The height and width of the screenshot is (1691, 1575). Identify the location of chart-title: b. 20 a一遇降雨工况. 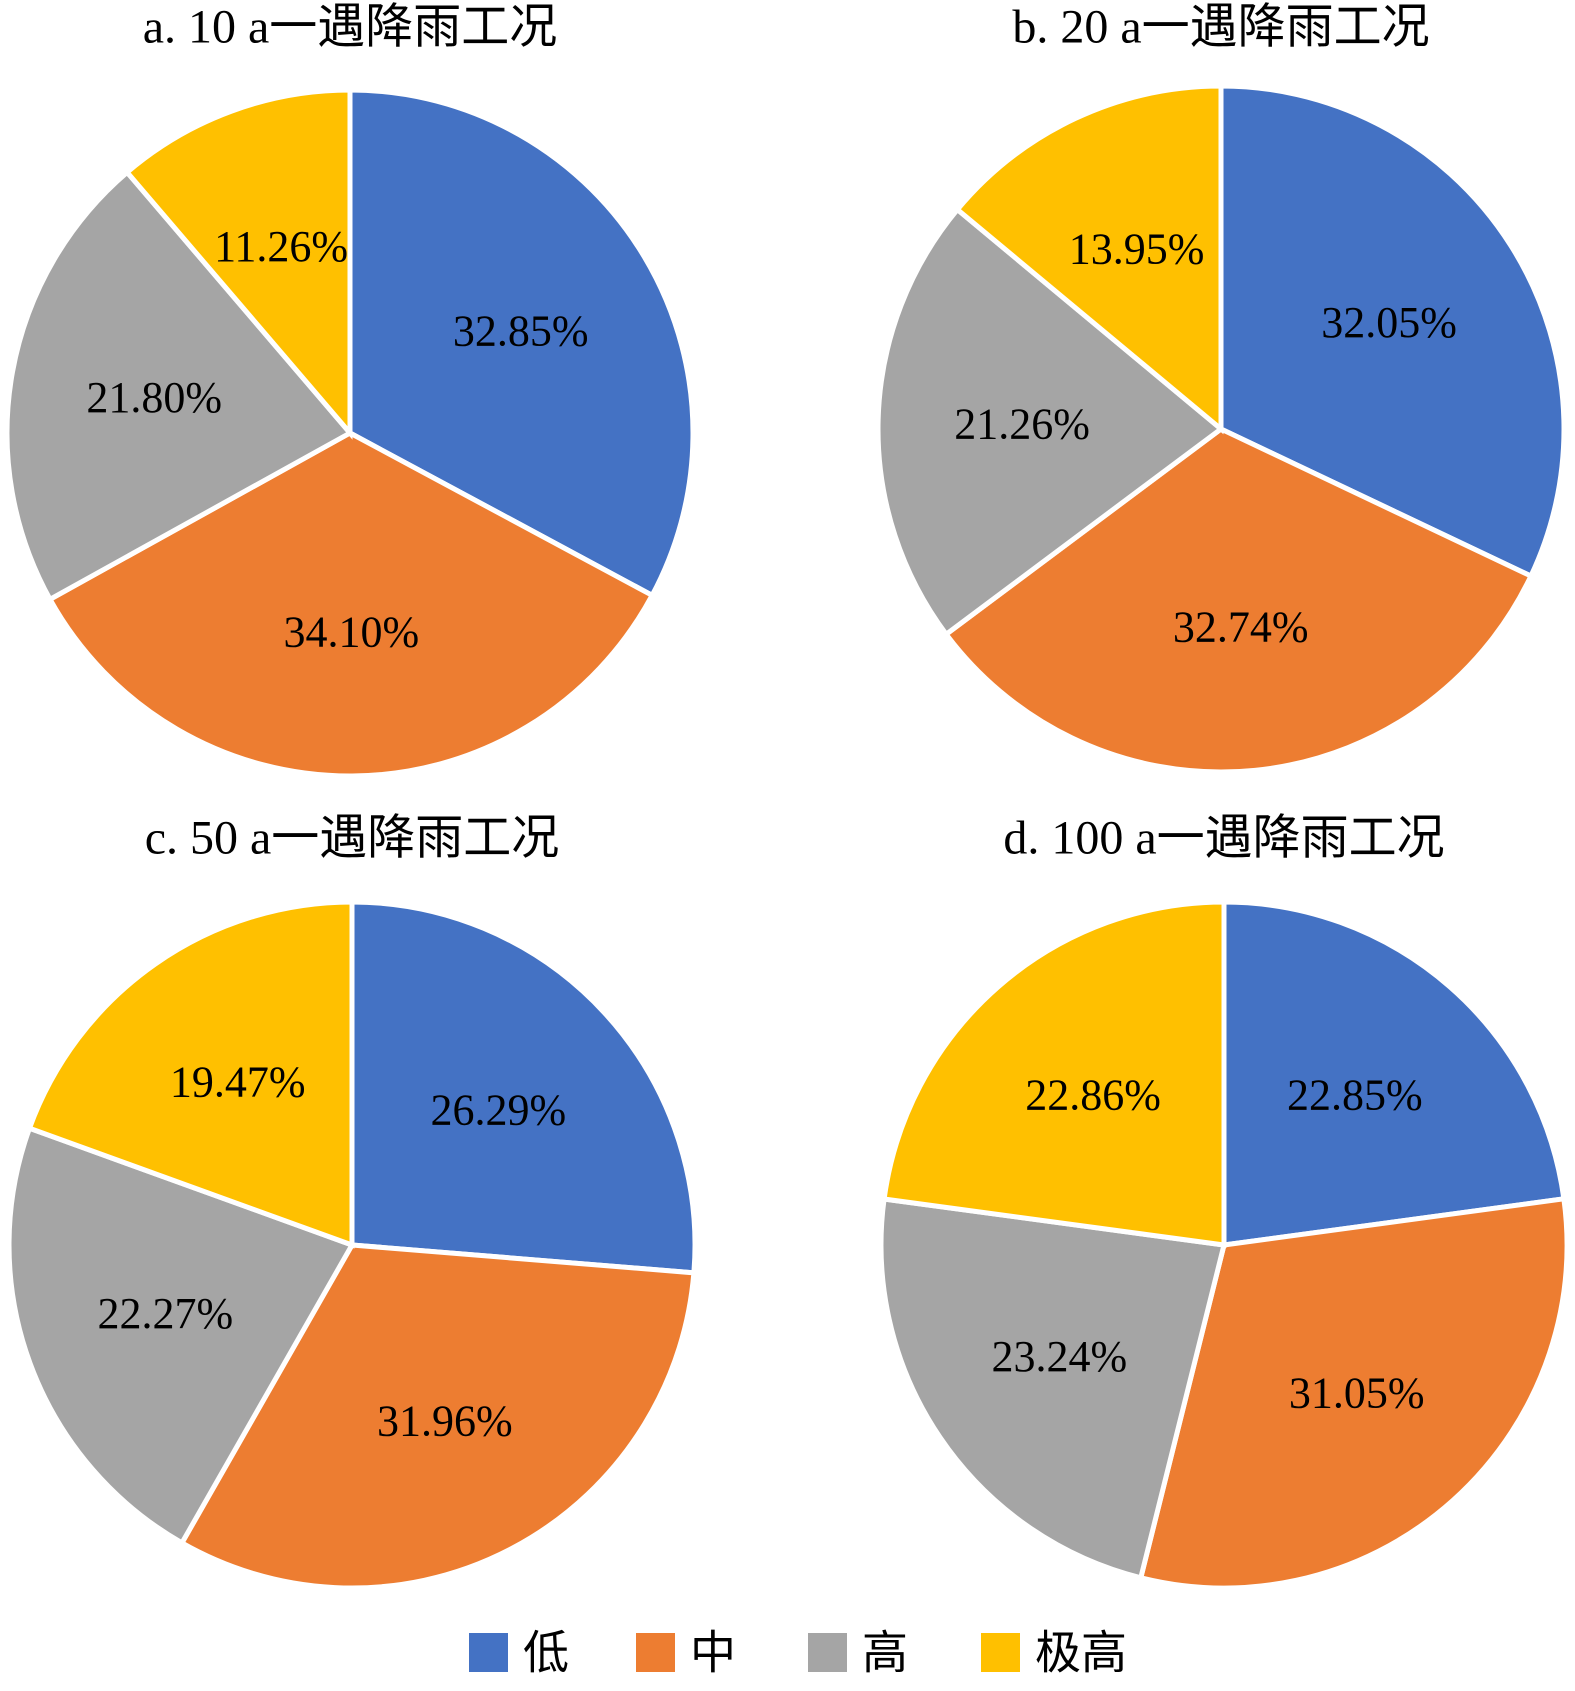
(1220, 27).